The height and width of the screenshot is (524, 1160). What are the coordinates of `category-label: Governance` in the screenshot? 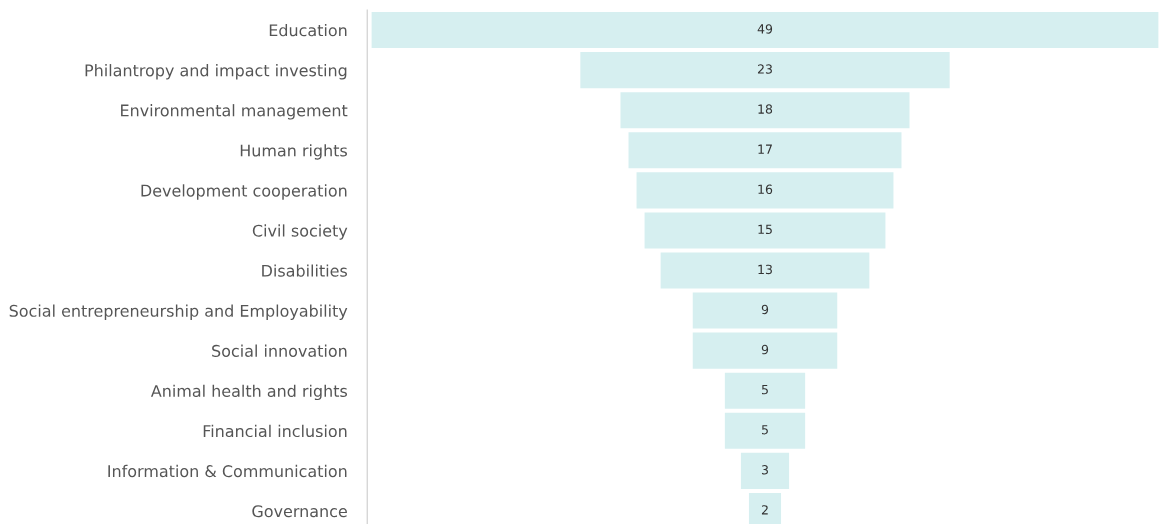 It's located at (299, 511).